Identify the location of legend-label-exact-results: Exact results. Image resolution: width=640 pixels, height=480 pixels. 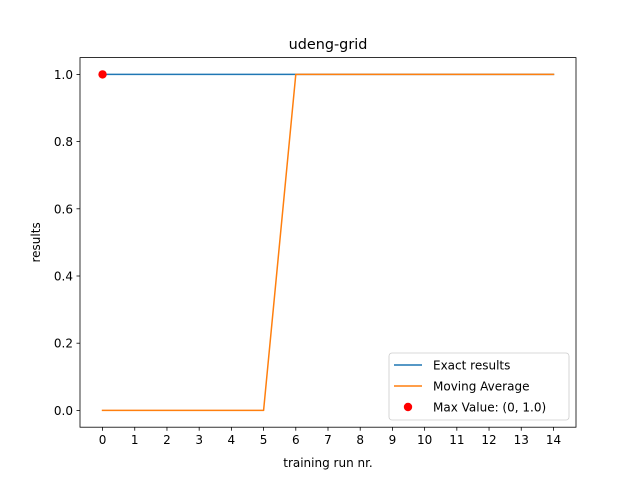
(471, 366).